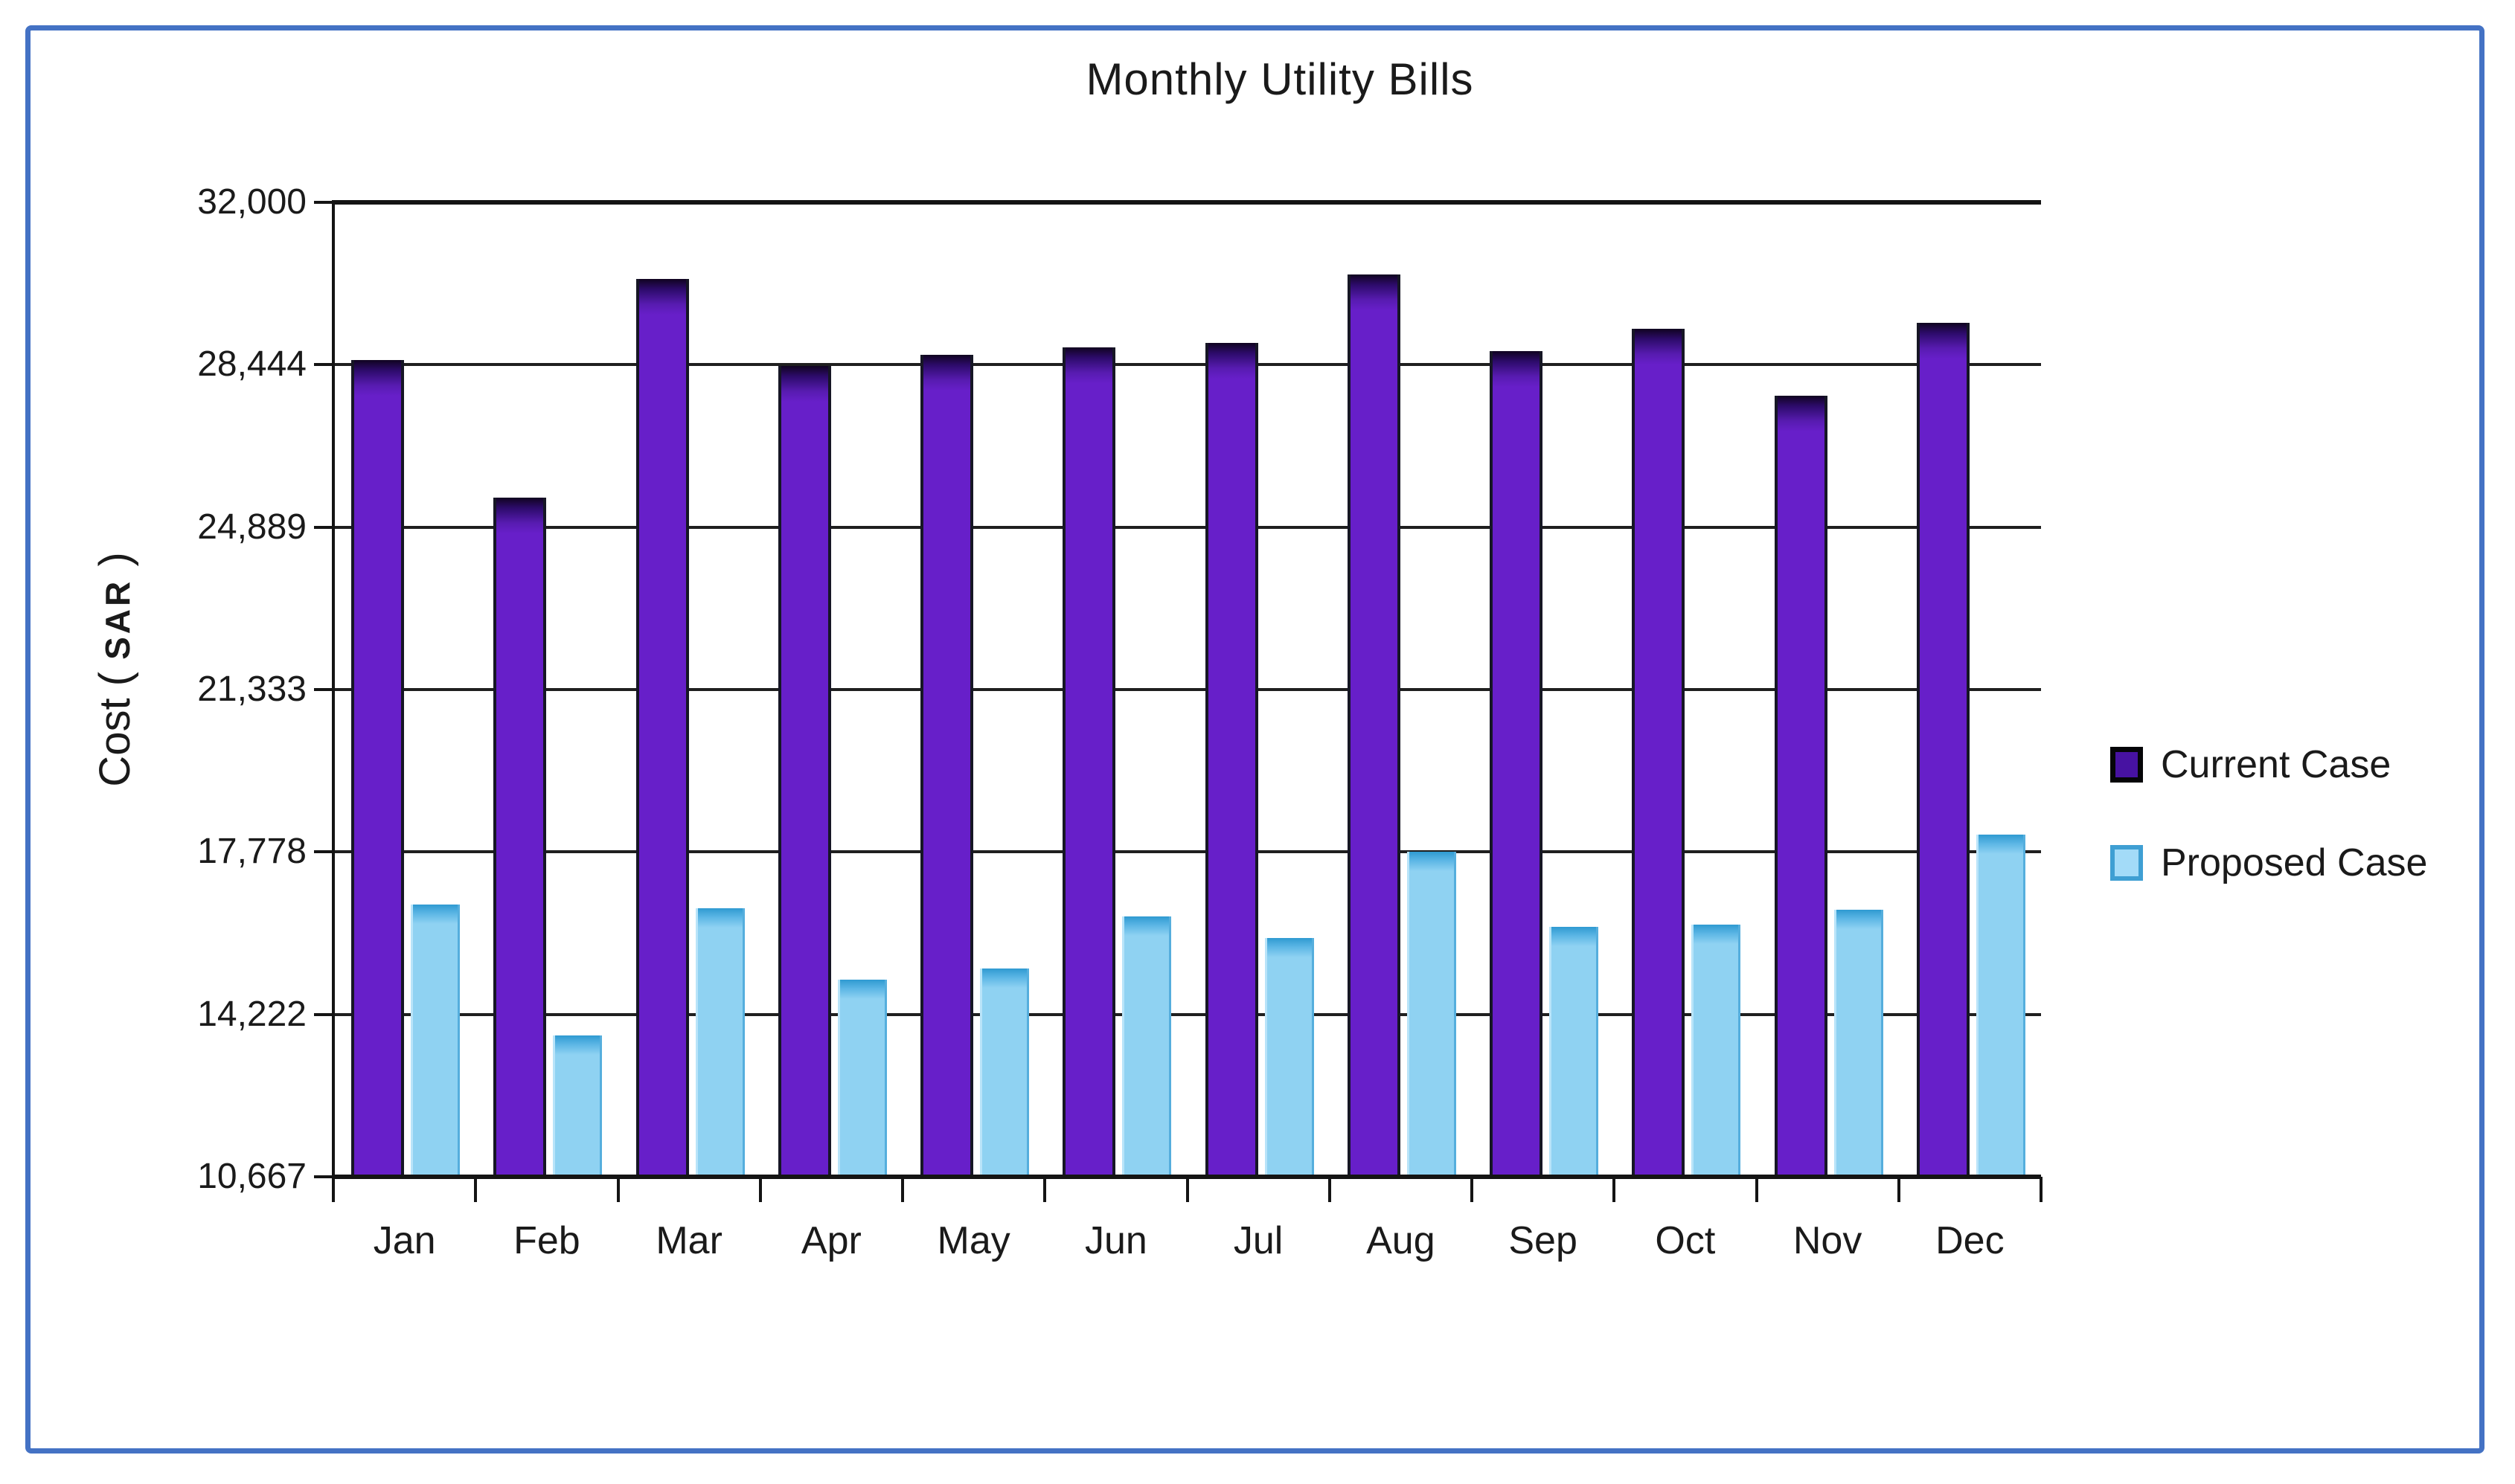 The height and width of the screenshot is (1484, 2515). I want to click on y-tick-label-24889: 24,889, so click(252, 527).